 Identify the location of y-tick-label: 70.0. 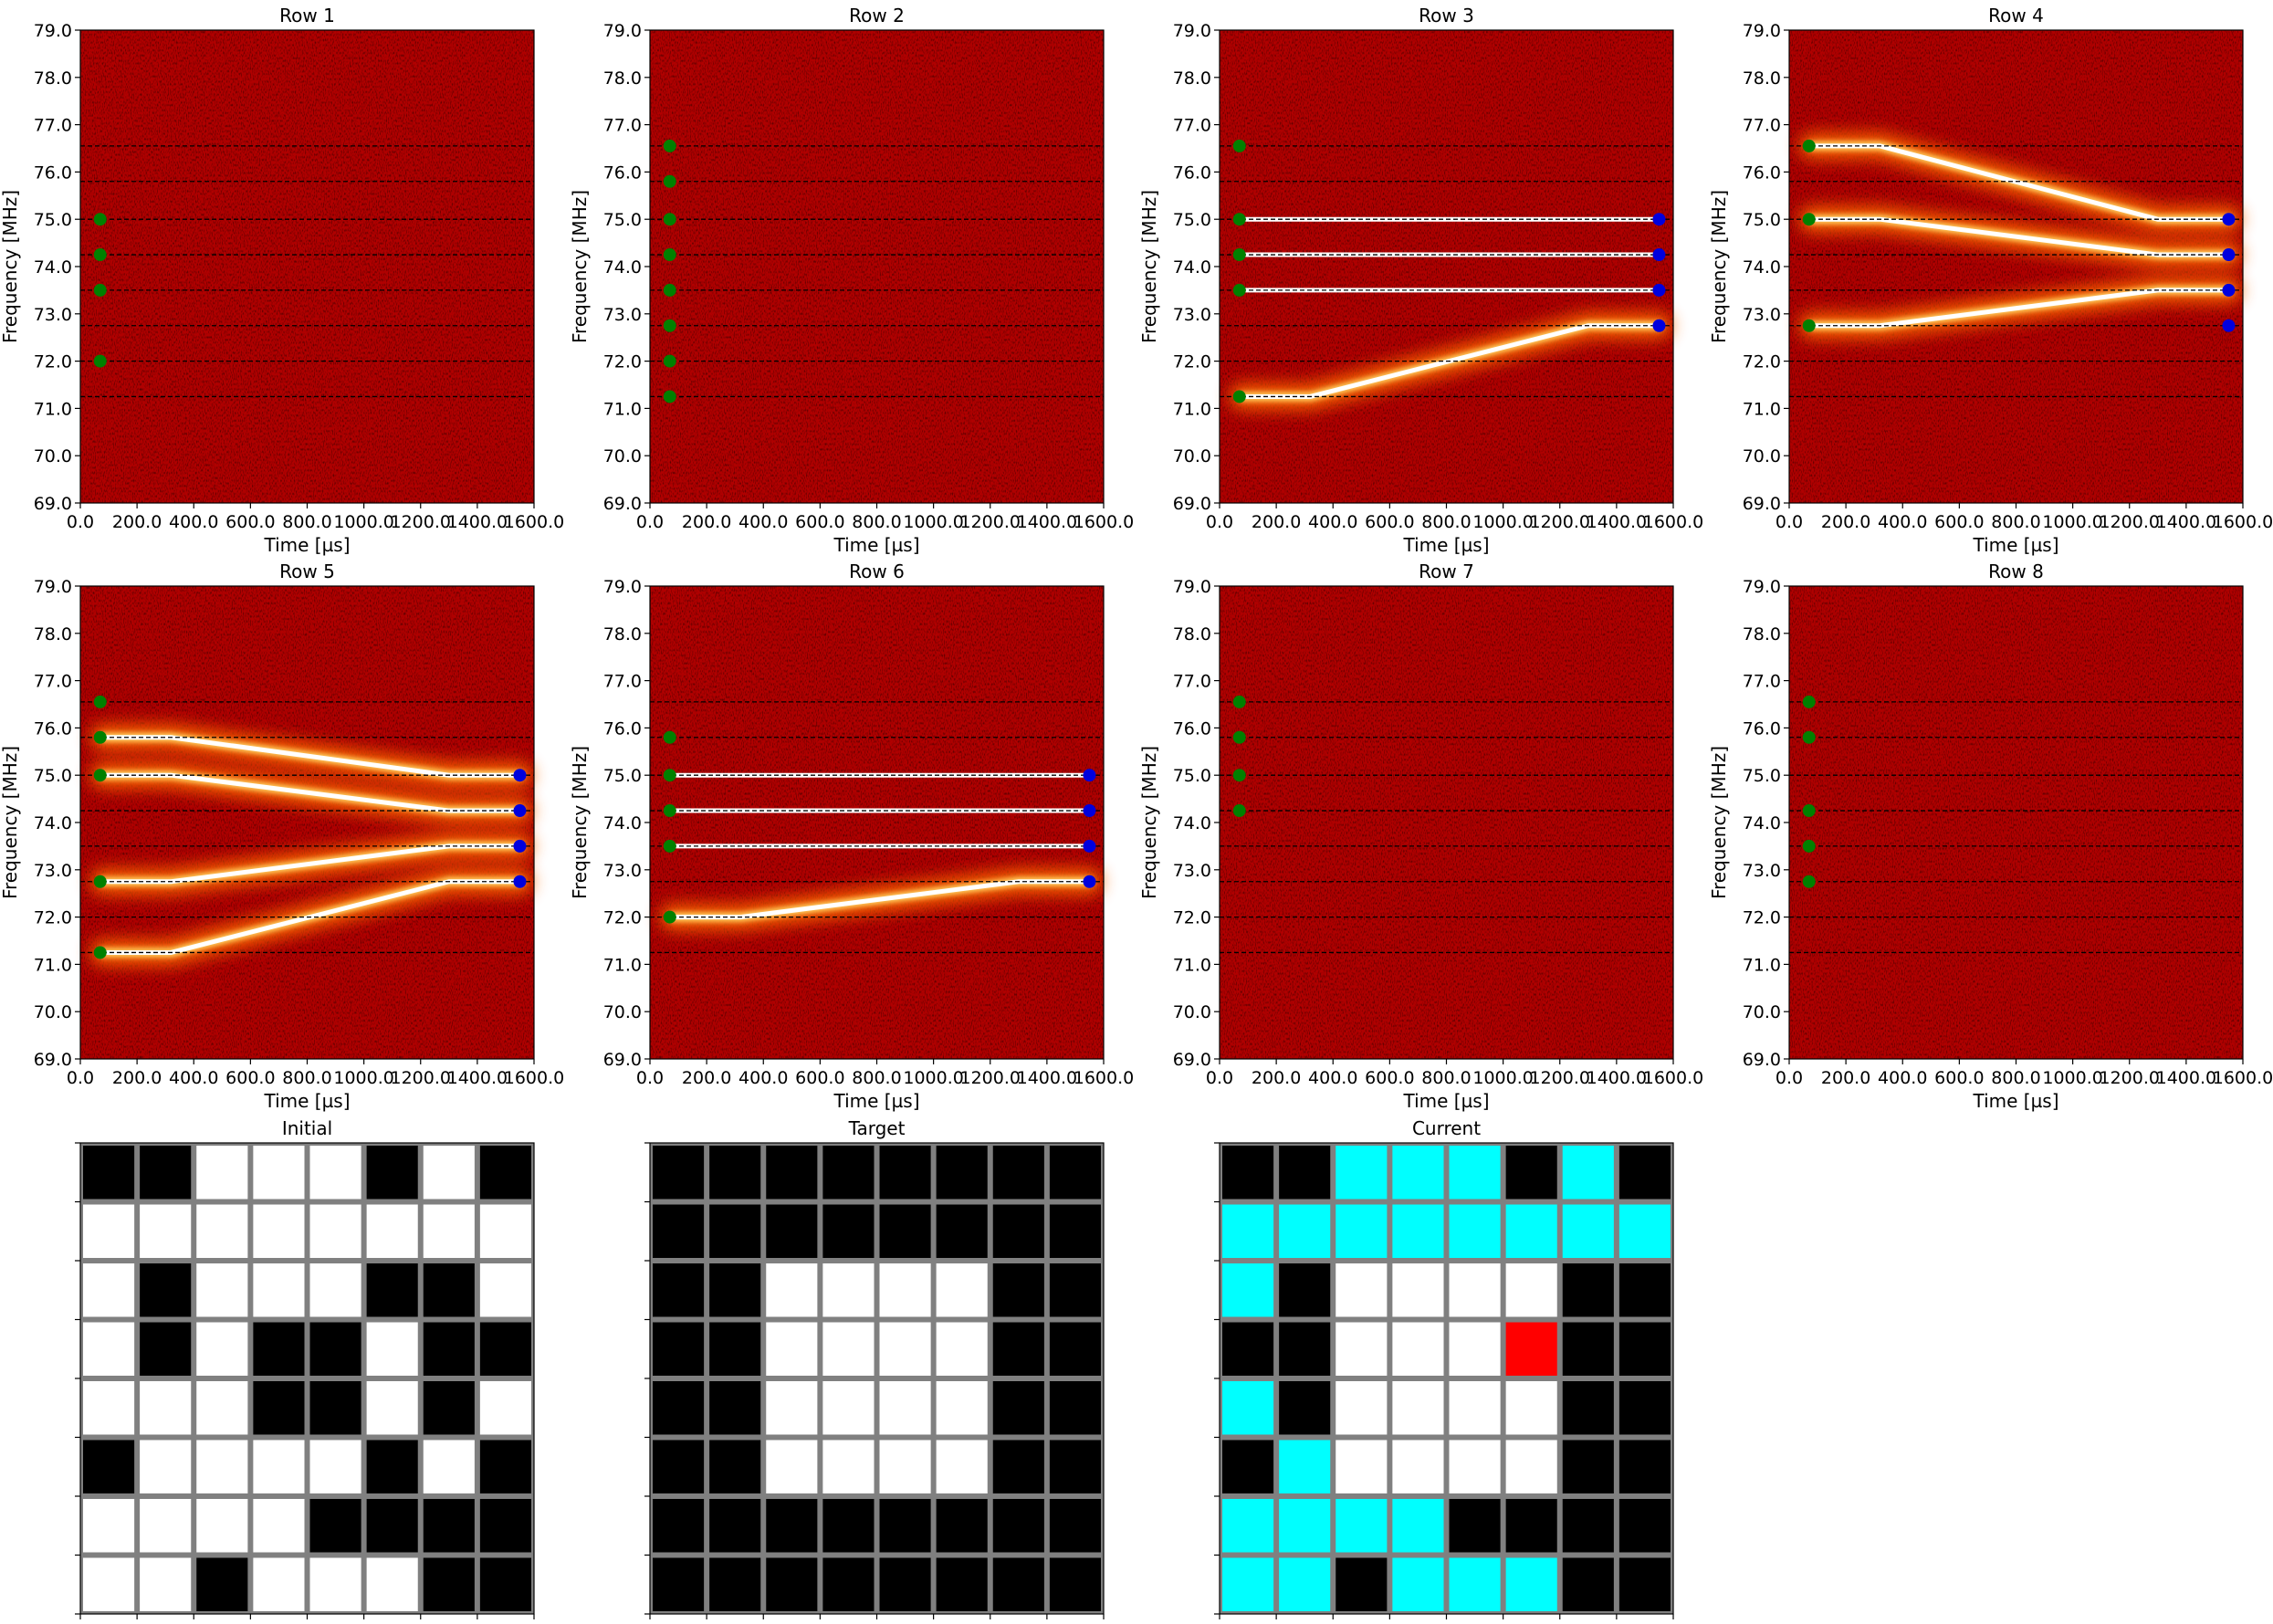
(623, 1012).